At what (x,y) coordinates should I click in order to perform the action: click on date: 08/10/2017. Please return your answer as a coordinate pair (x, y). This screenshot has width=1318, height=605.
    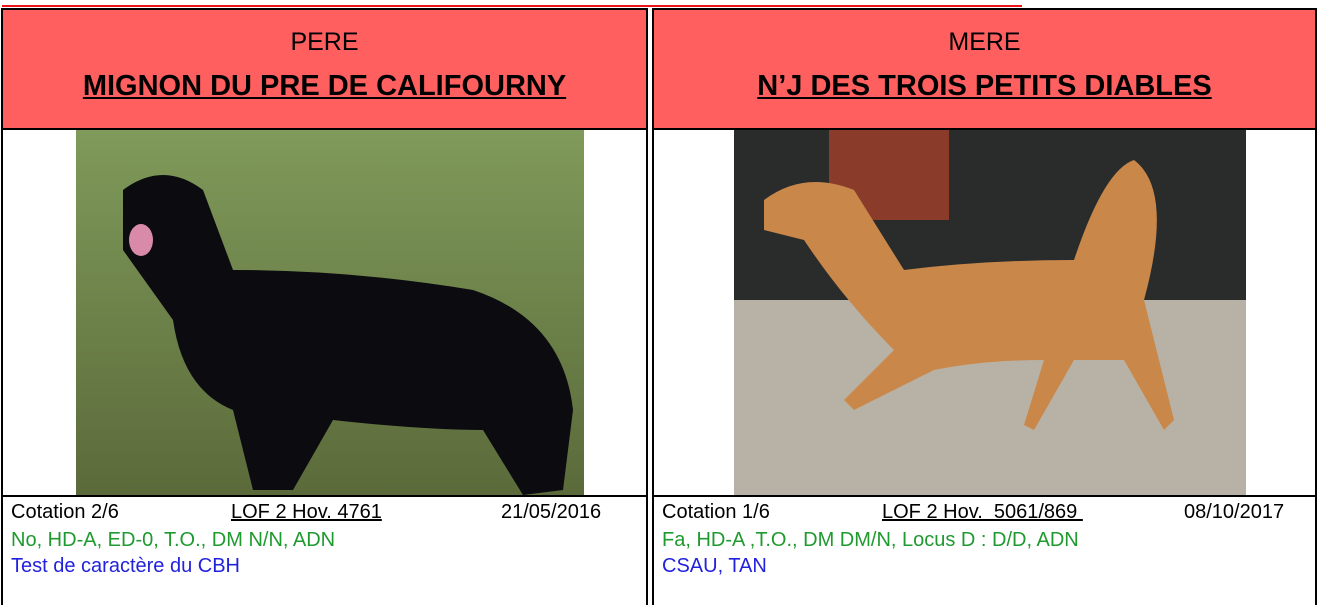
    Looking at the image, I should click on (1234, 512).